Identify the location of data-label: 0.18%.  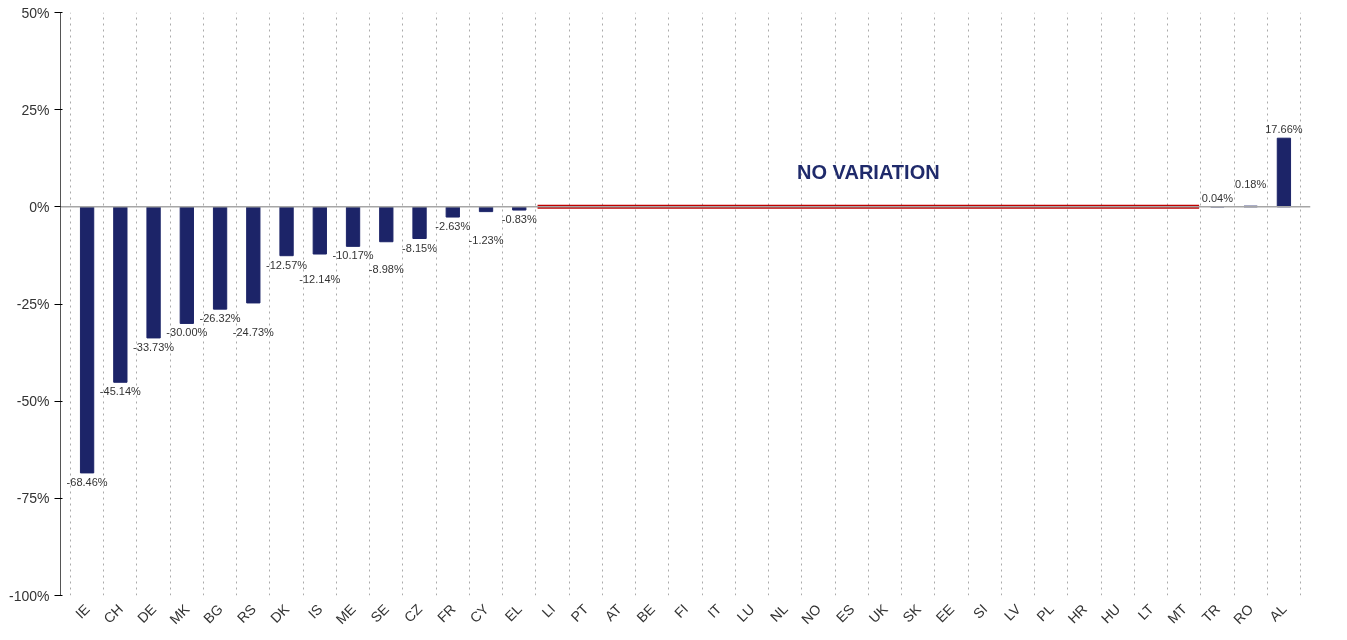
(1251, 183).